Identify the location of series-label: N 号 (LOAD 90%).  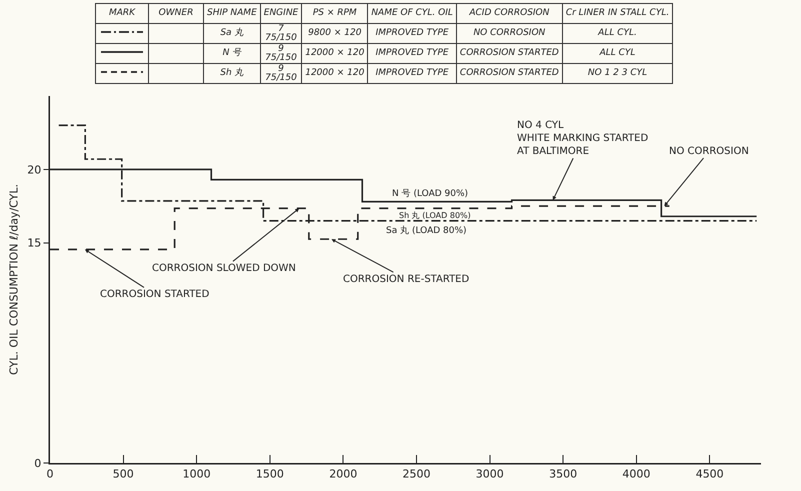
(430, 193).